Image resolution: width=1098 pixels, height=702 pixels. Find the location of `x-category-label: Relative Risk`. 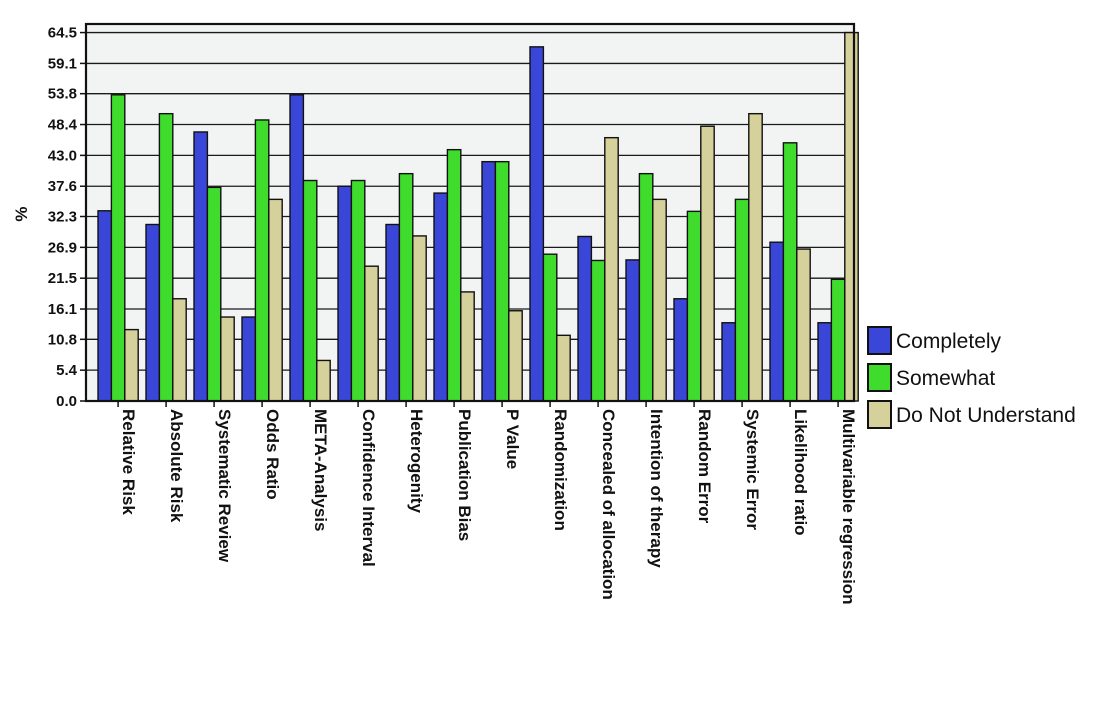

x-category-label: Relative Risk is located at coordinates (128, 462).